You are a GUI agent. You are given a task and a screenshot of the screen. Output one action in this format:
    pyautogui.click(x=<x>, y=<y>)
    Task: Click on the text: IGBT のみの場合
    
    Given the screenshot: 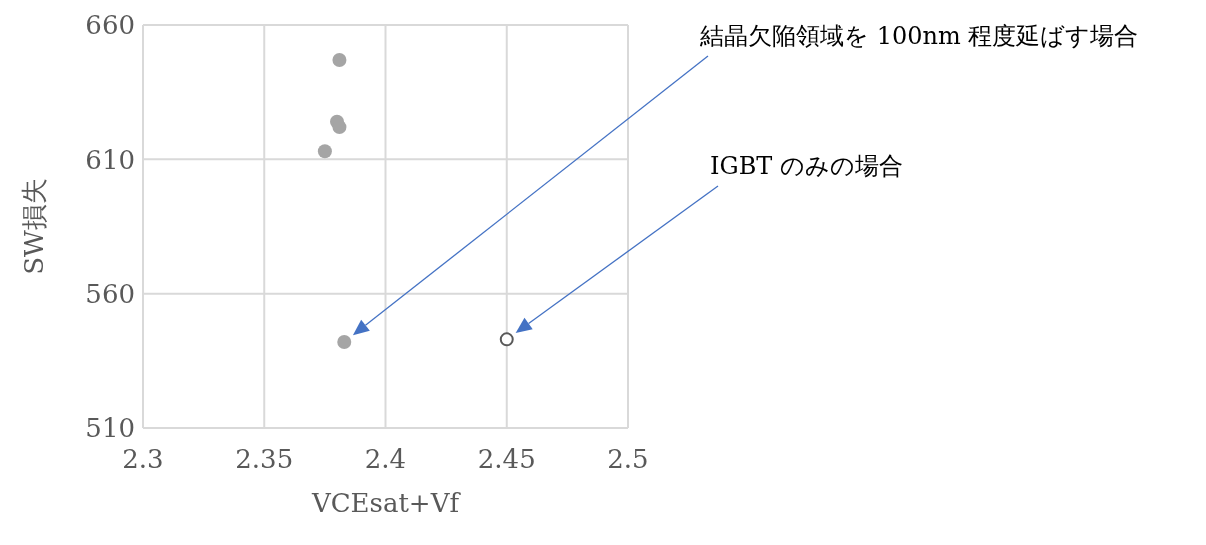 What is the action you would take?
    pyautogui.click(x=806, y=166)
    